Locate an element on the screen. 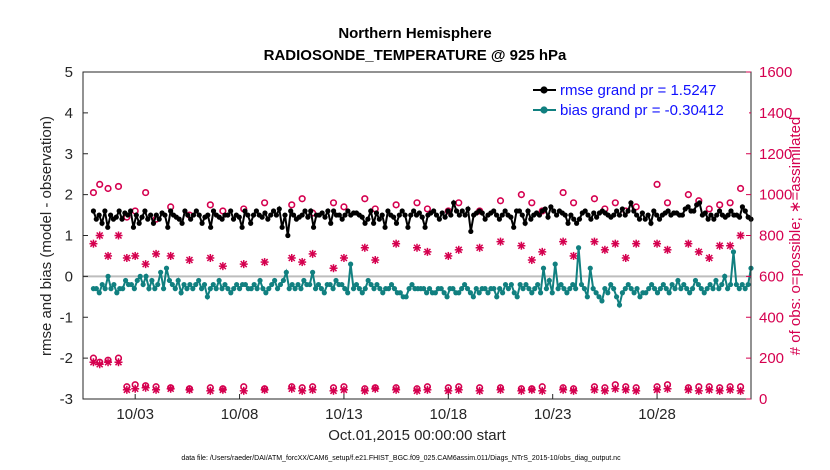 The width and height of the screenshot is (830, 470). y-tick-label: -1 is located at coordinates (66, 317).